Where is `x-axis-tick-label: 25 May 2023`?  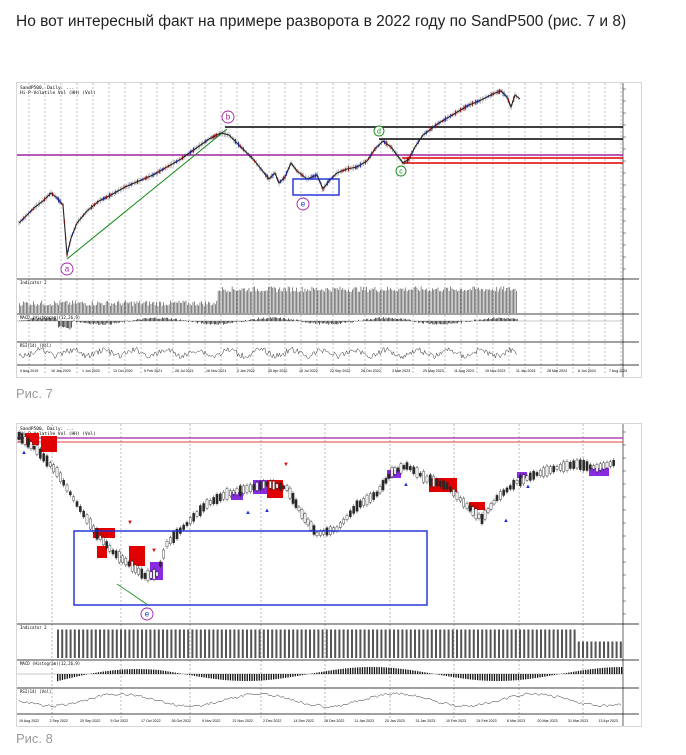 x-axis-tick-label: 25 May 2023 is located at coordinates (433, 371).